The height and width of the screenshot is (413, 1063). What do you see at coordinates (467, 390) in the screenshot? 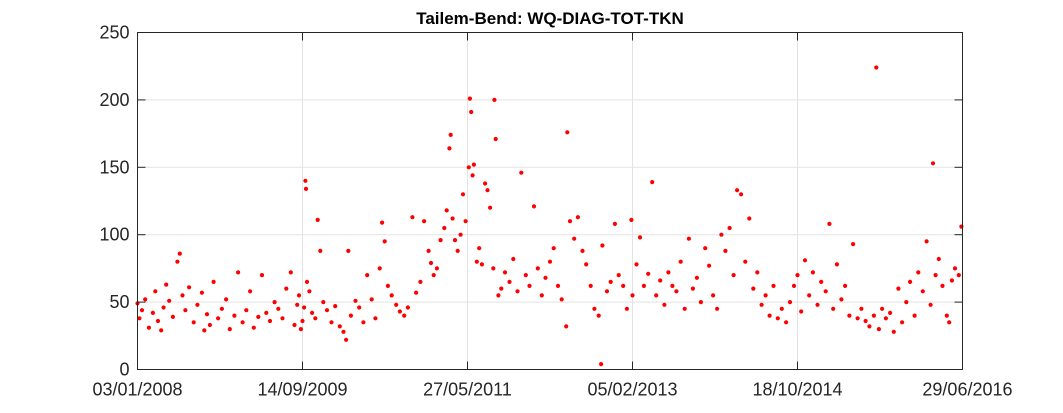
I see `x-tick-label: 27/05/2011` at bounding box center [467, 390].